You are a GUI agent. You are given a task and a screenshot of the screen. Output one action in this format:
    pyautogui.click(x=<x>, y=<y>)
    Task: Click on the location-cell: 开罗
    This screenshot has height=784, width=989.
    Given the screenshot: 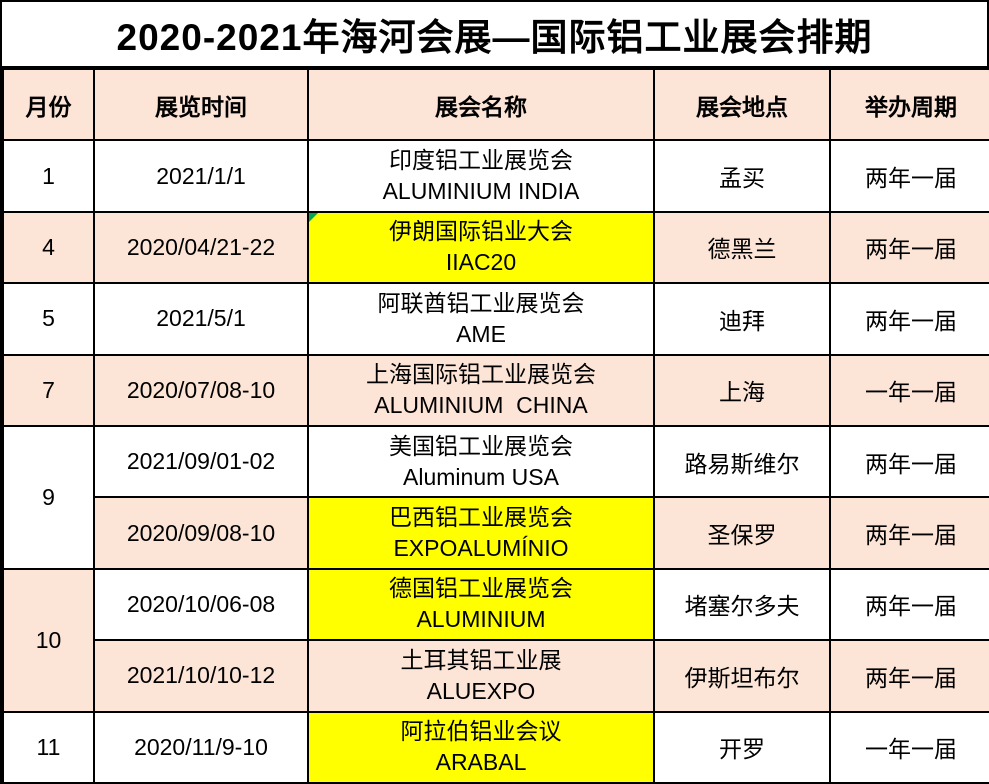 What is the action you would take?
    pyautogui.click(x=742, y=747)
    